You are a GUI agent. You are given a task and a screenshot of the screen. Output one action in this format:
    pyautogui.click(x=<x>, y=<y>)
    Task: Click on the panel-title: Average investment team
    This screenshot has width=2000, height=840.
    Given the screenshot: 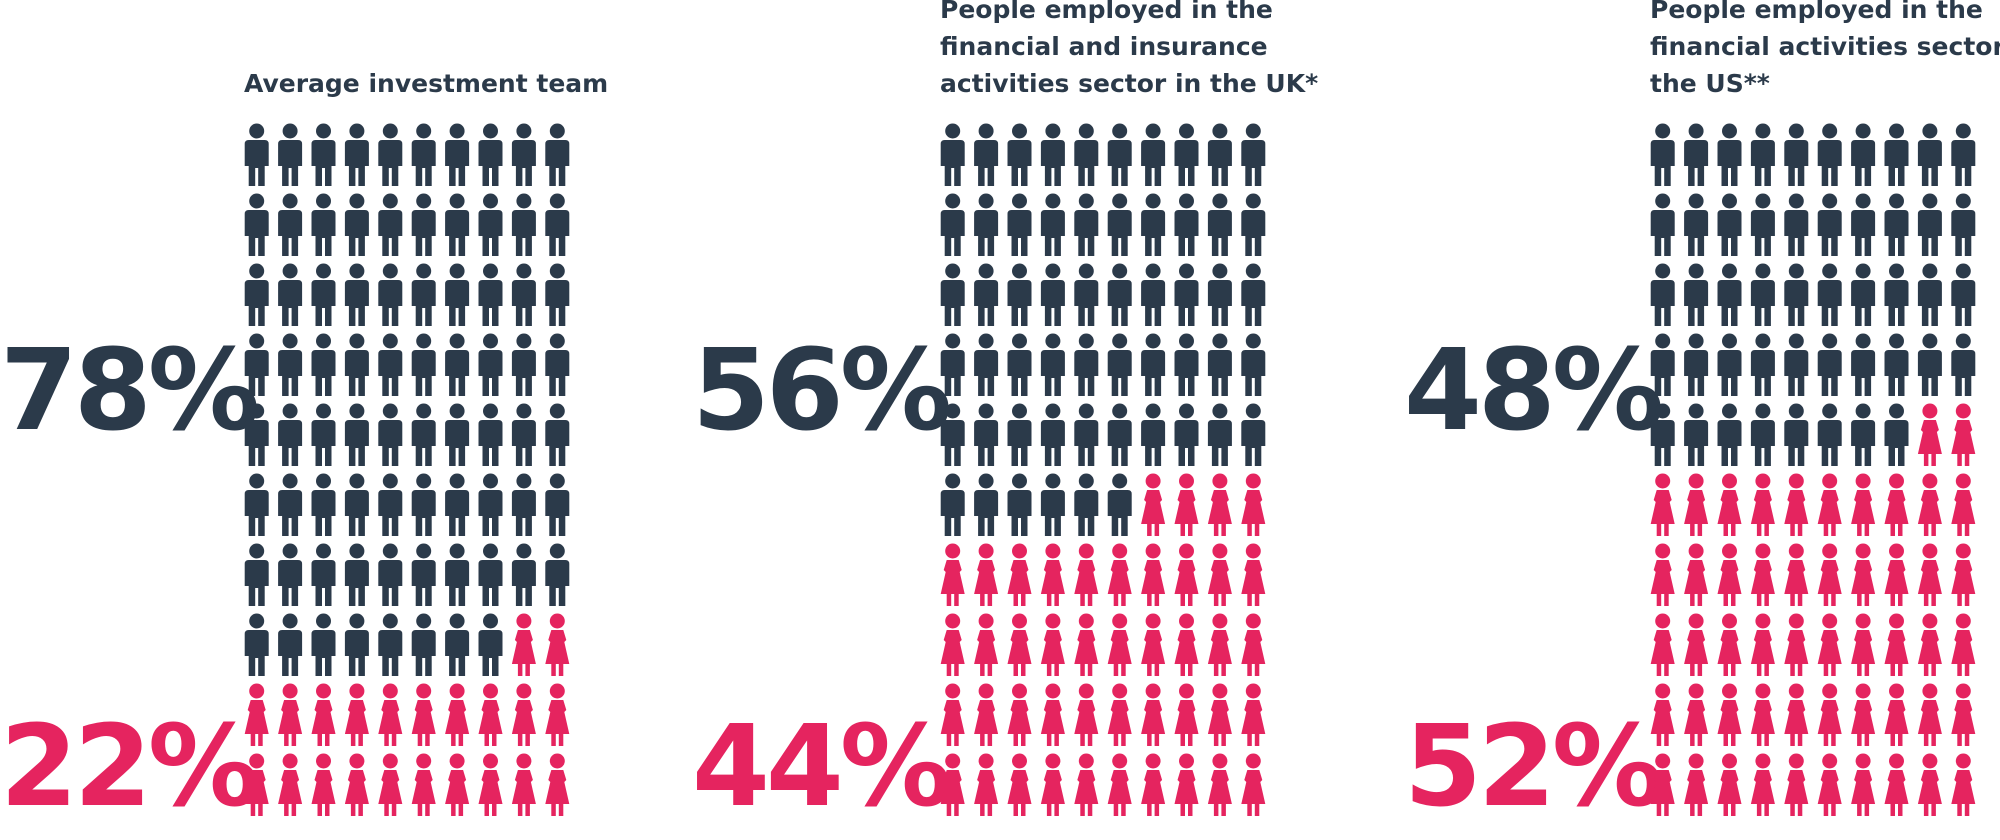 What is the action you would take?
    pyautogui.click(x=426, y=83)
    